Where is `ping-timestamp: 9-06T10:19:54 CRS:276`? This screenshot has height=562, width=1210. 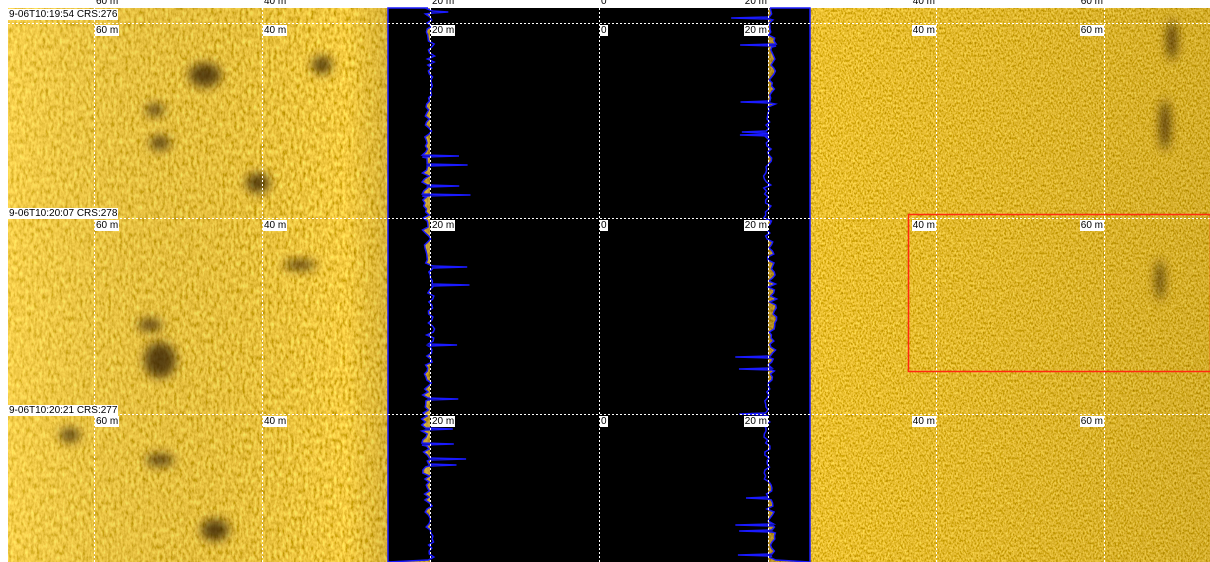
ping-timestamp: 9-06T10:19:54 CRS:276 is located at coordinates (63, 14).